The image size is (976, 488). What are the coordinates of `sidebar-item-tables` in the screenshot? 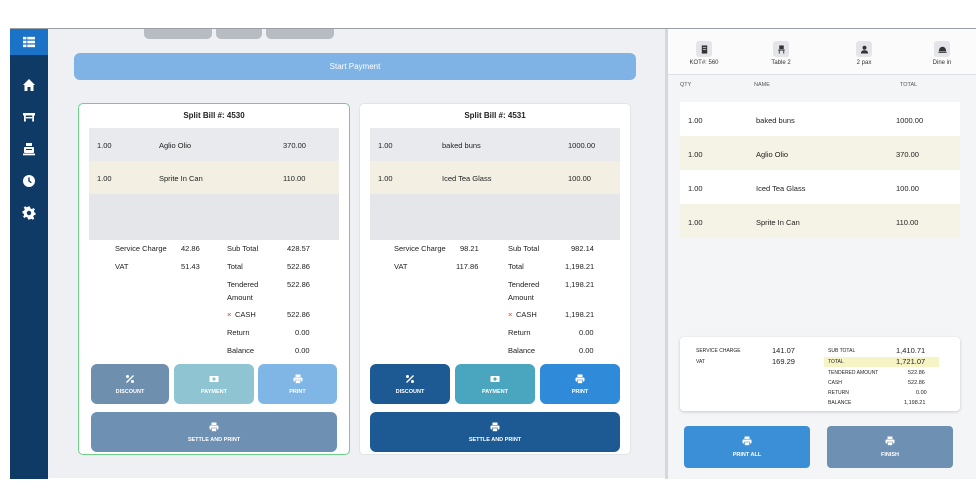 It's located at (29, 117).